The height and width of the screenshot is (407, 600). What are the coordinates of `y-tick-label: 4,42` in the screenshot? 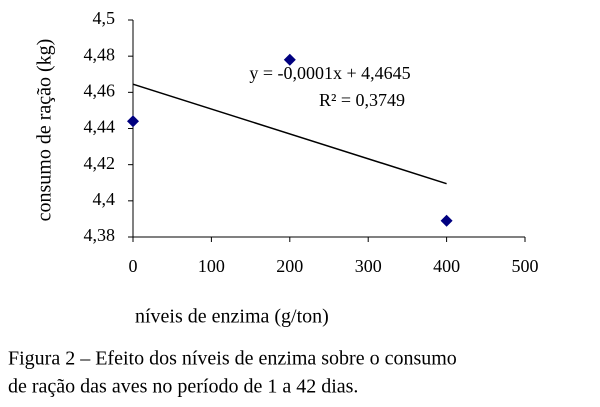 It's located at (100, 163).